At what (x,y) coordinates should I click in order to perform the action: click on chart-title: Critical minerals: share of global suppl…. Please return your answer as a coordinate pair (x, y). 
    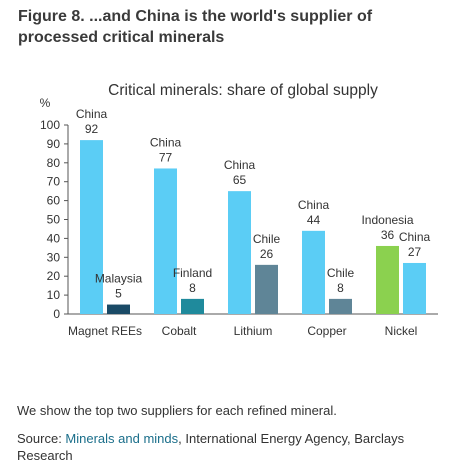
    Looking at the image, I should click on (243, 90).